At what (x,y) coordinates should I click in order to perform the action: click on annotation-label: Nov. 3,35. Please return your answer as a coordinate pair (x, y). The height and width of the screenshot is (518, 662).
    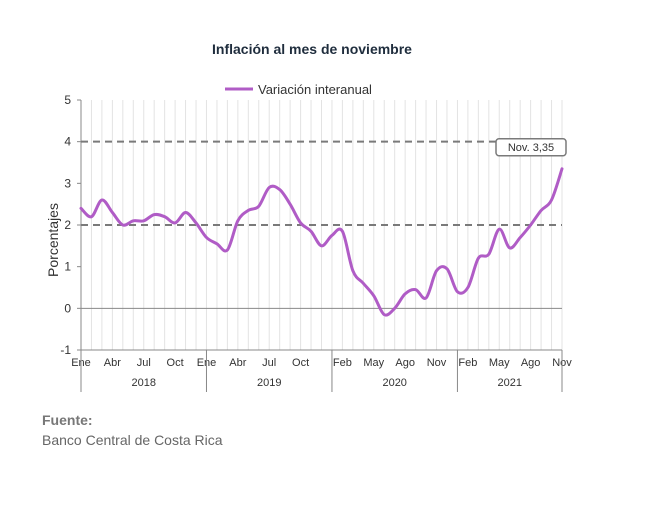
    Looking at the image, I should click on (531, 148).